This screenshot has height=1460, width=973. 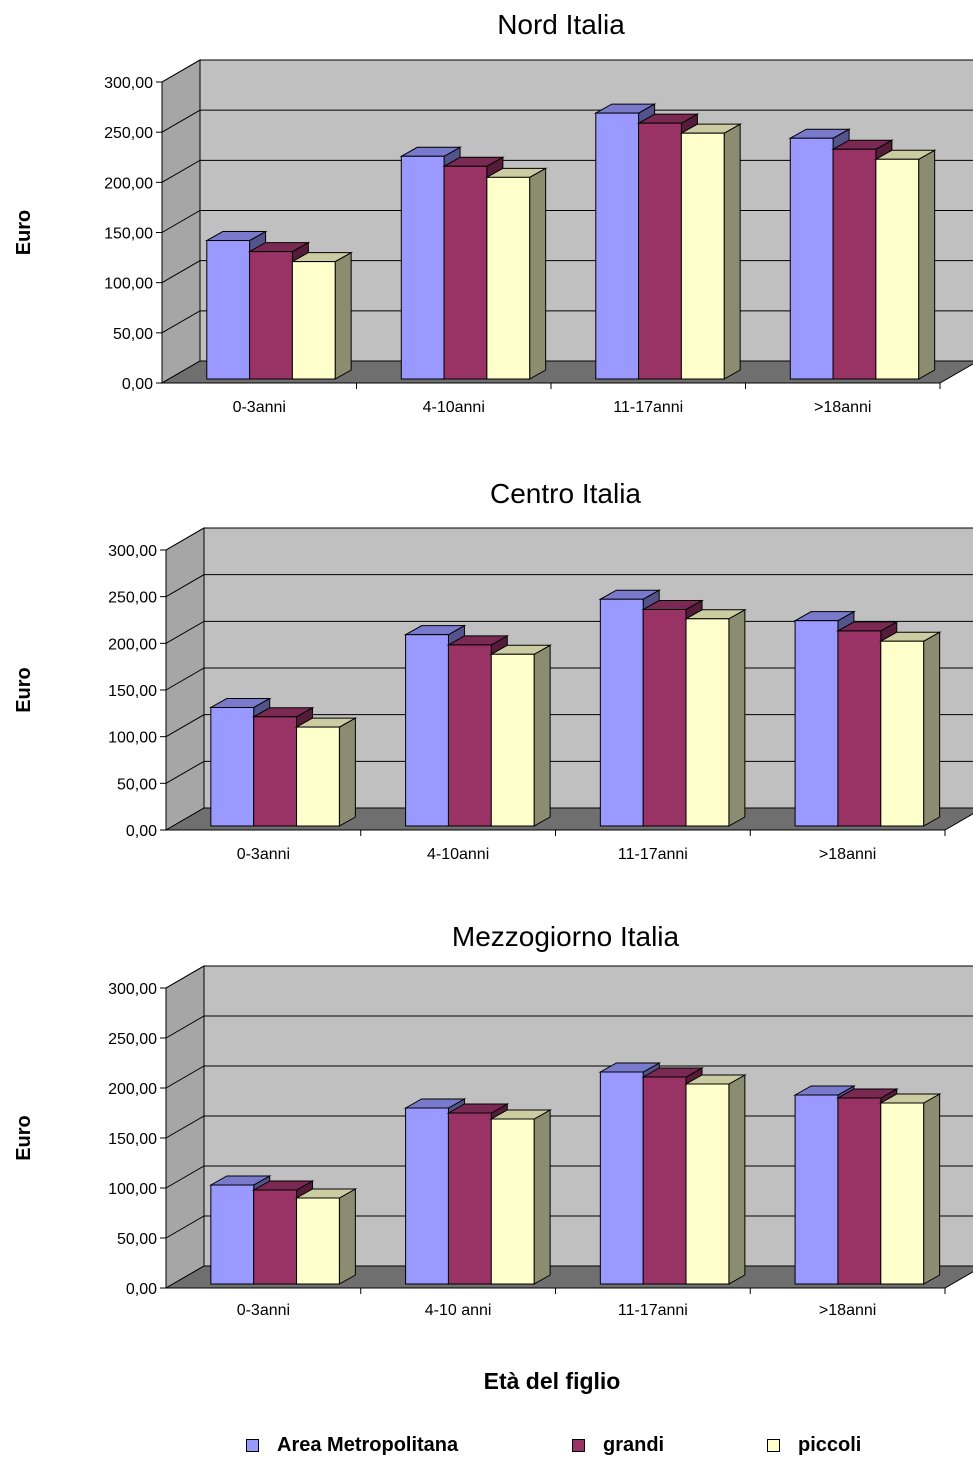 I want to click on x-axis-label: Età del figlio, so click(x=552, y=1381).